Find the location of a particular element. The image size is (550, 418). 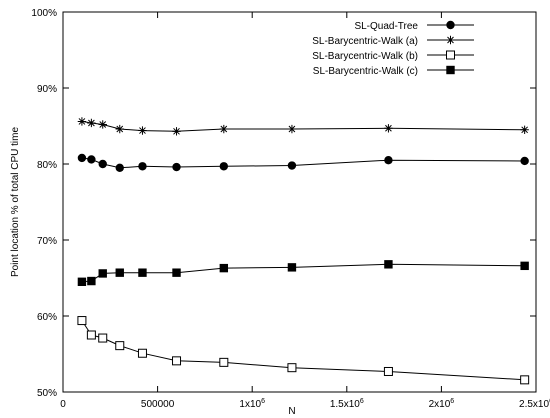

series-sl-barycentric-walk-b is located at coordinates (303, 350).